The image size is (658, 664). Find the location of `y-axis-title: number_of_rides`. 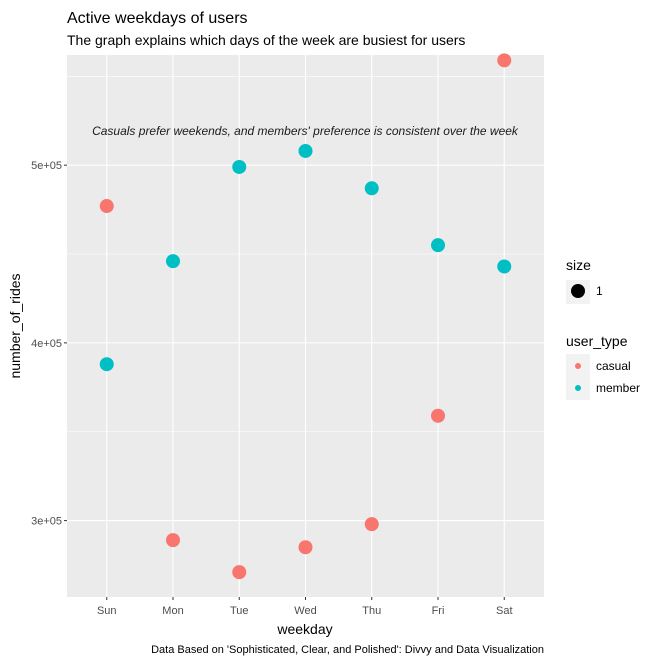

y-axis-title: number_of_rides is located at coordinates (15, 325).